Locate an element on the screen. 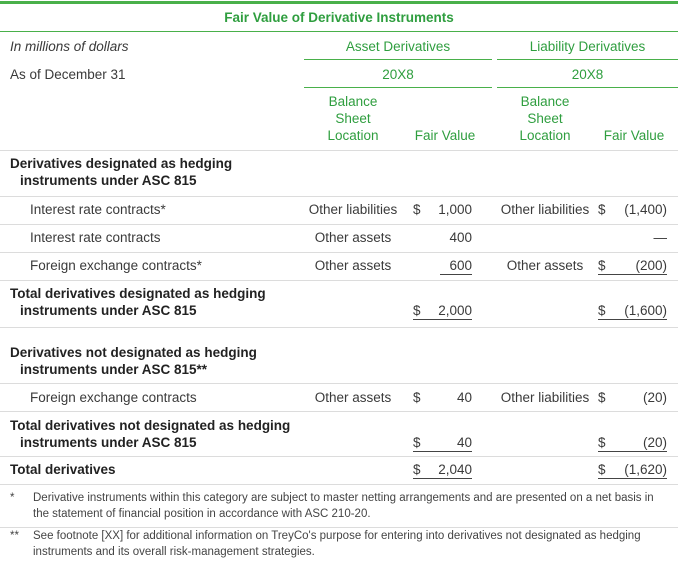 This screenshot has width=678, height=568. footnote-separator is located at coordinates (339, 527).